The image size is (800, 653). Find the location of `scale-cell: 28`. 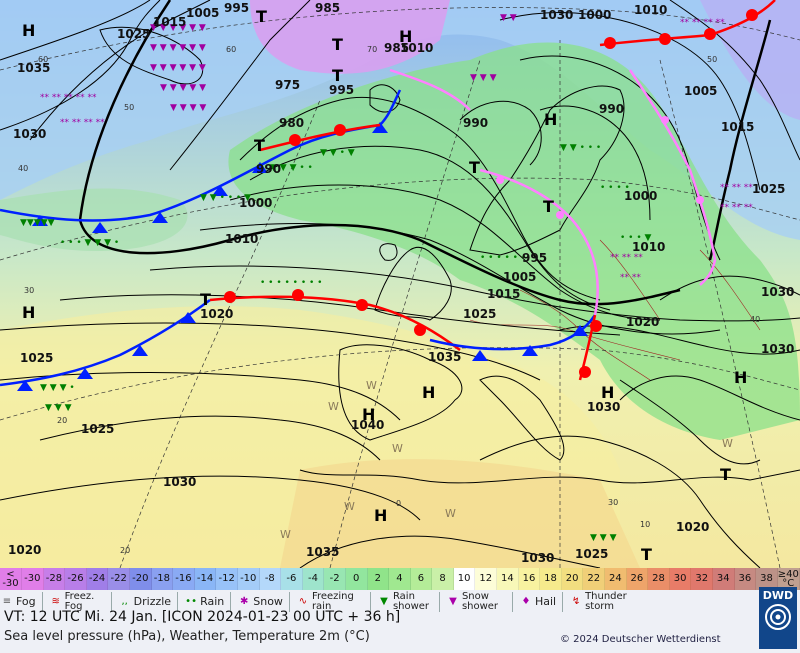

scale-cell: 28 is located at coordinates (659, 579).